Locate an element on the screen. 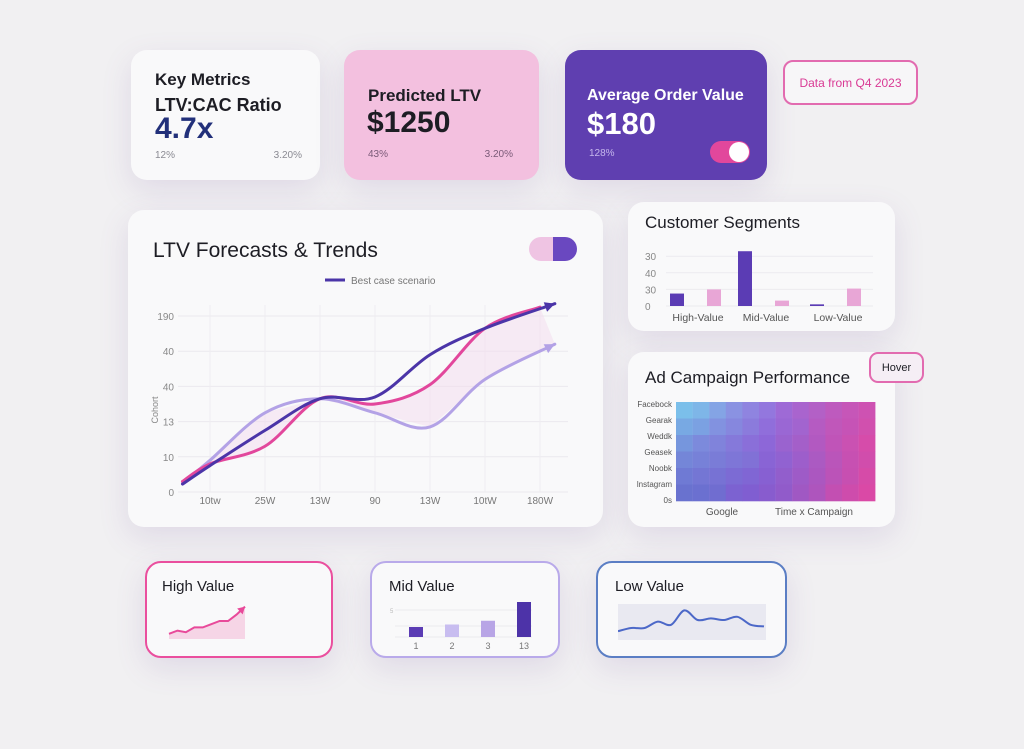  x-tick-label: 25W is located at coordinates (265, 501).